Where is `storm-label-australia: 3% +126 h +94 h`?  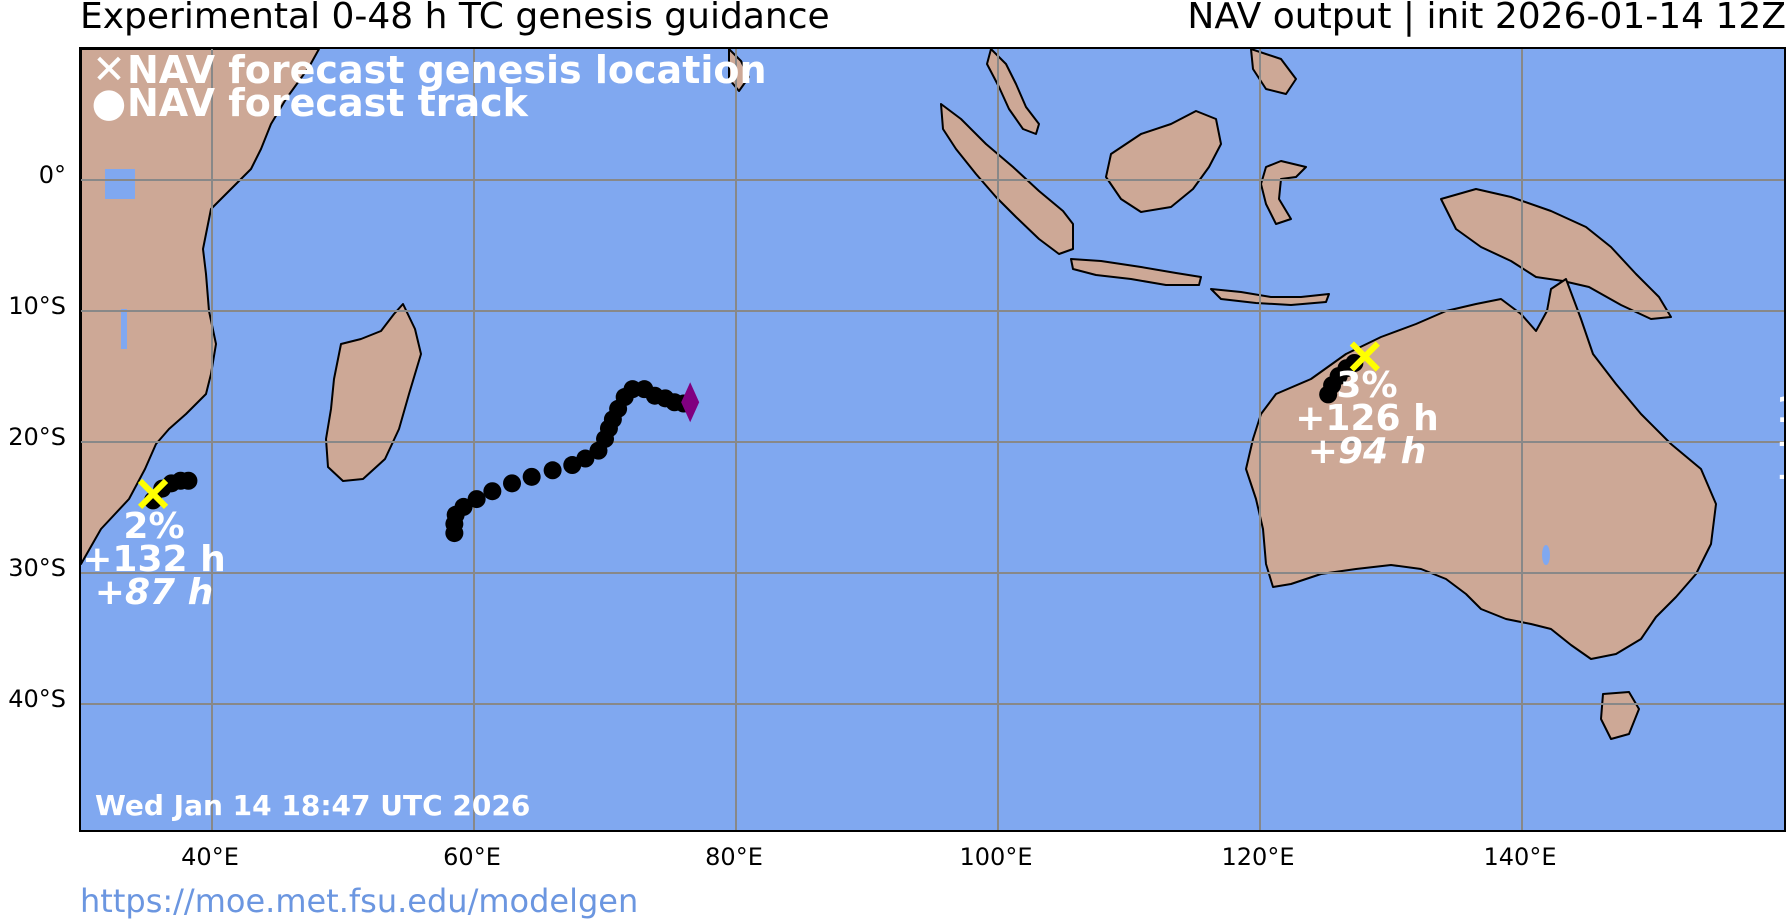
storm-label-australia: 3% +126 h +94 h is located at coordinates (1367, 418).